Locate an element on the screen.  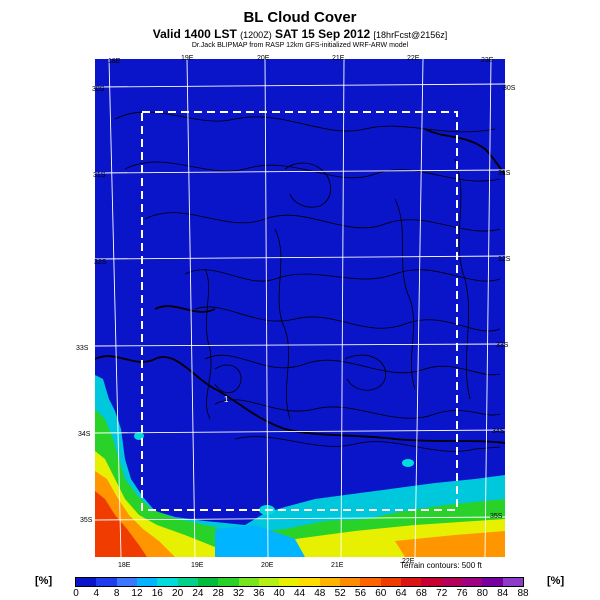
utc-time: (1200Z) is located at coordinates (256, 35).